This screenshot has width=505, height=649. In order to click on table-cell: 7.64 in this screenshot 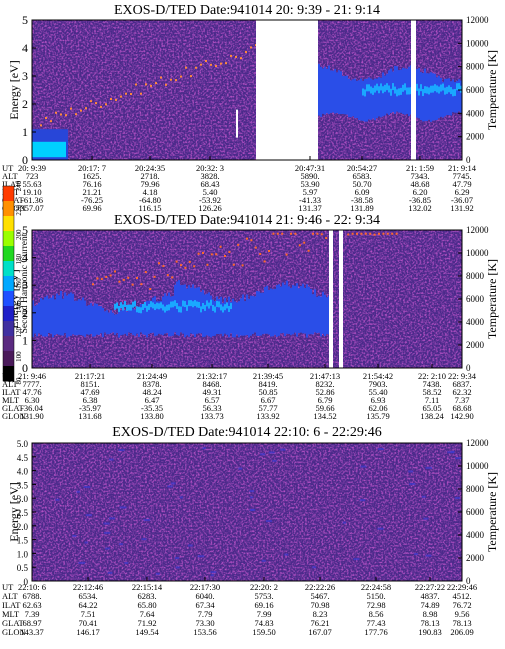, I will do `click(148, 614)`.